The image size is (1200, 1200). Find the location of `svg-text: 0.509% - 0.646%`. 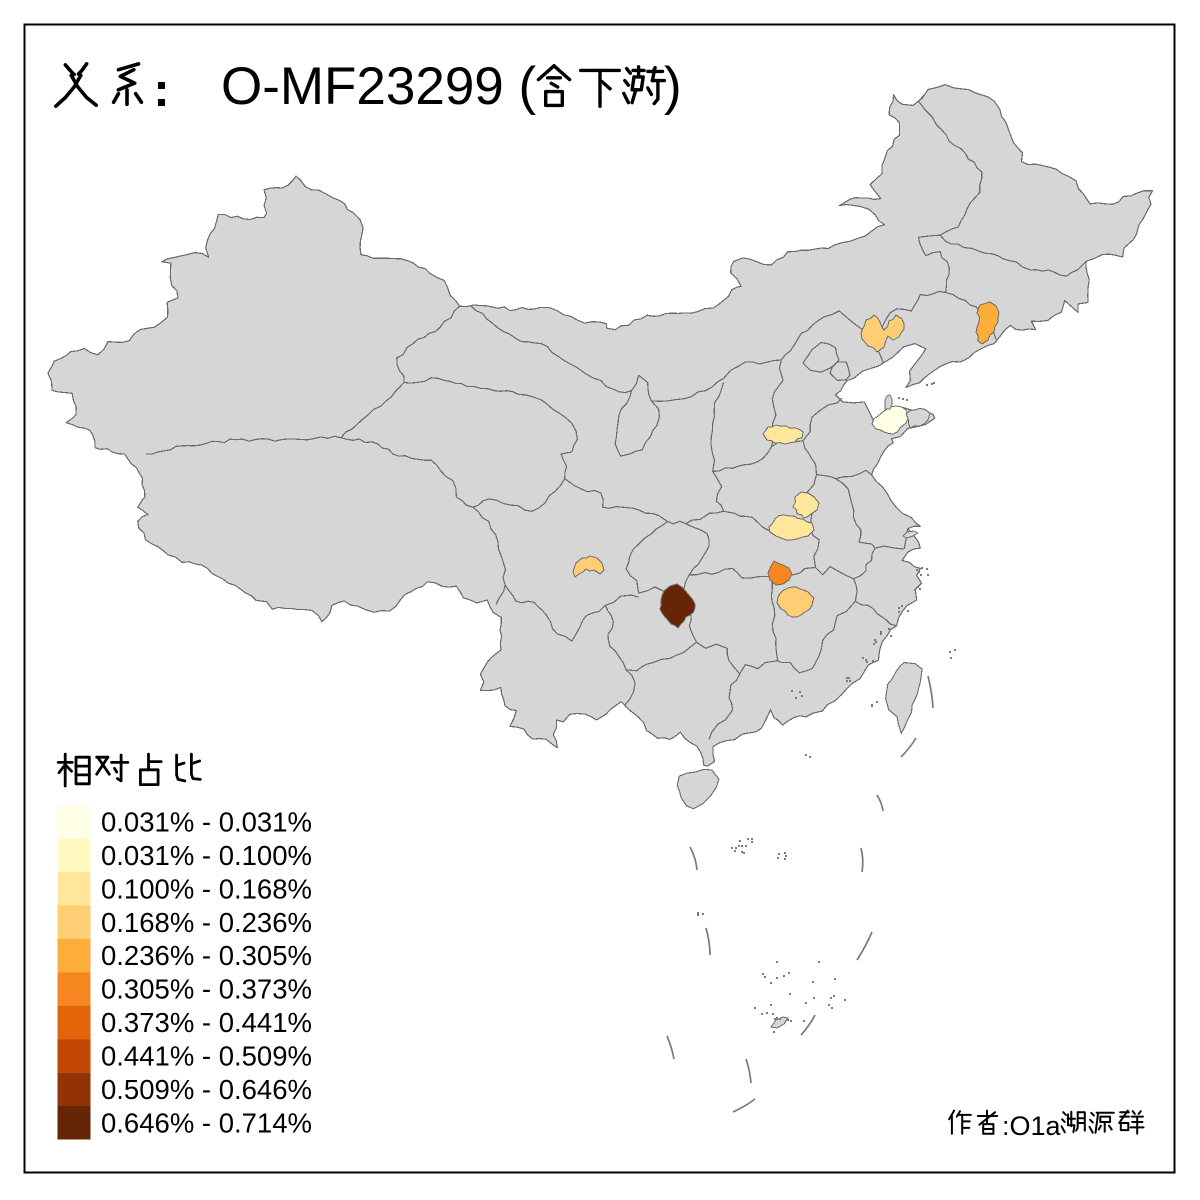

svg-text: 0.509% - 0.646% is located at coordinates (206, 1089).